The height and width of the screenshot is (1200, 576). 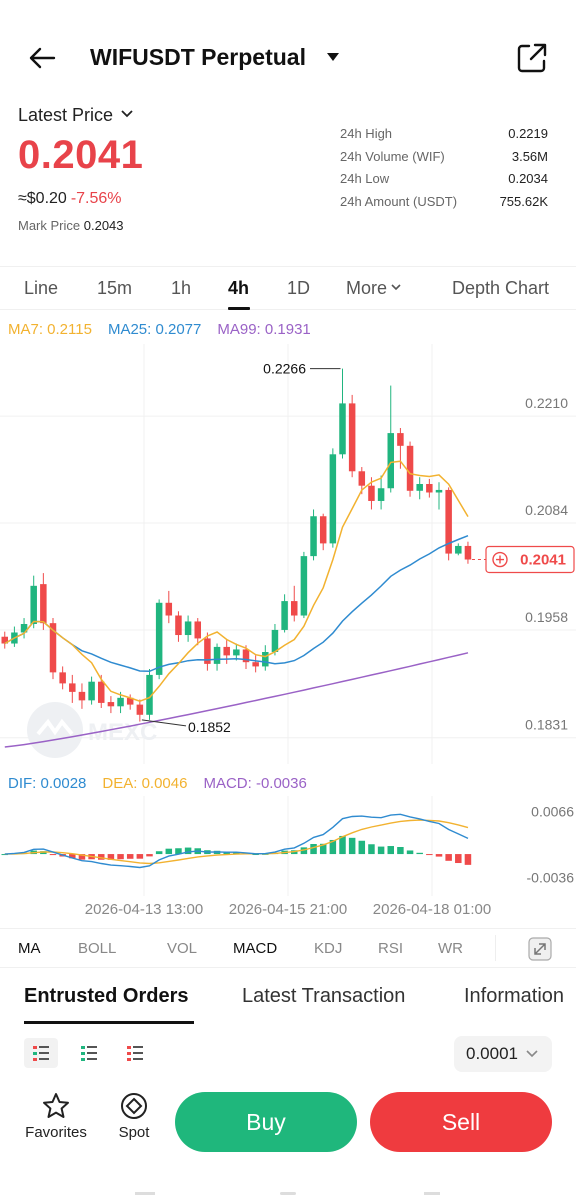 What do you see at coordinates (432, 1193) in the screenshot?
I see `nav-back` at bounding box center [432, 1193].